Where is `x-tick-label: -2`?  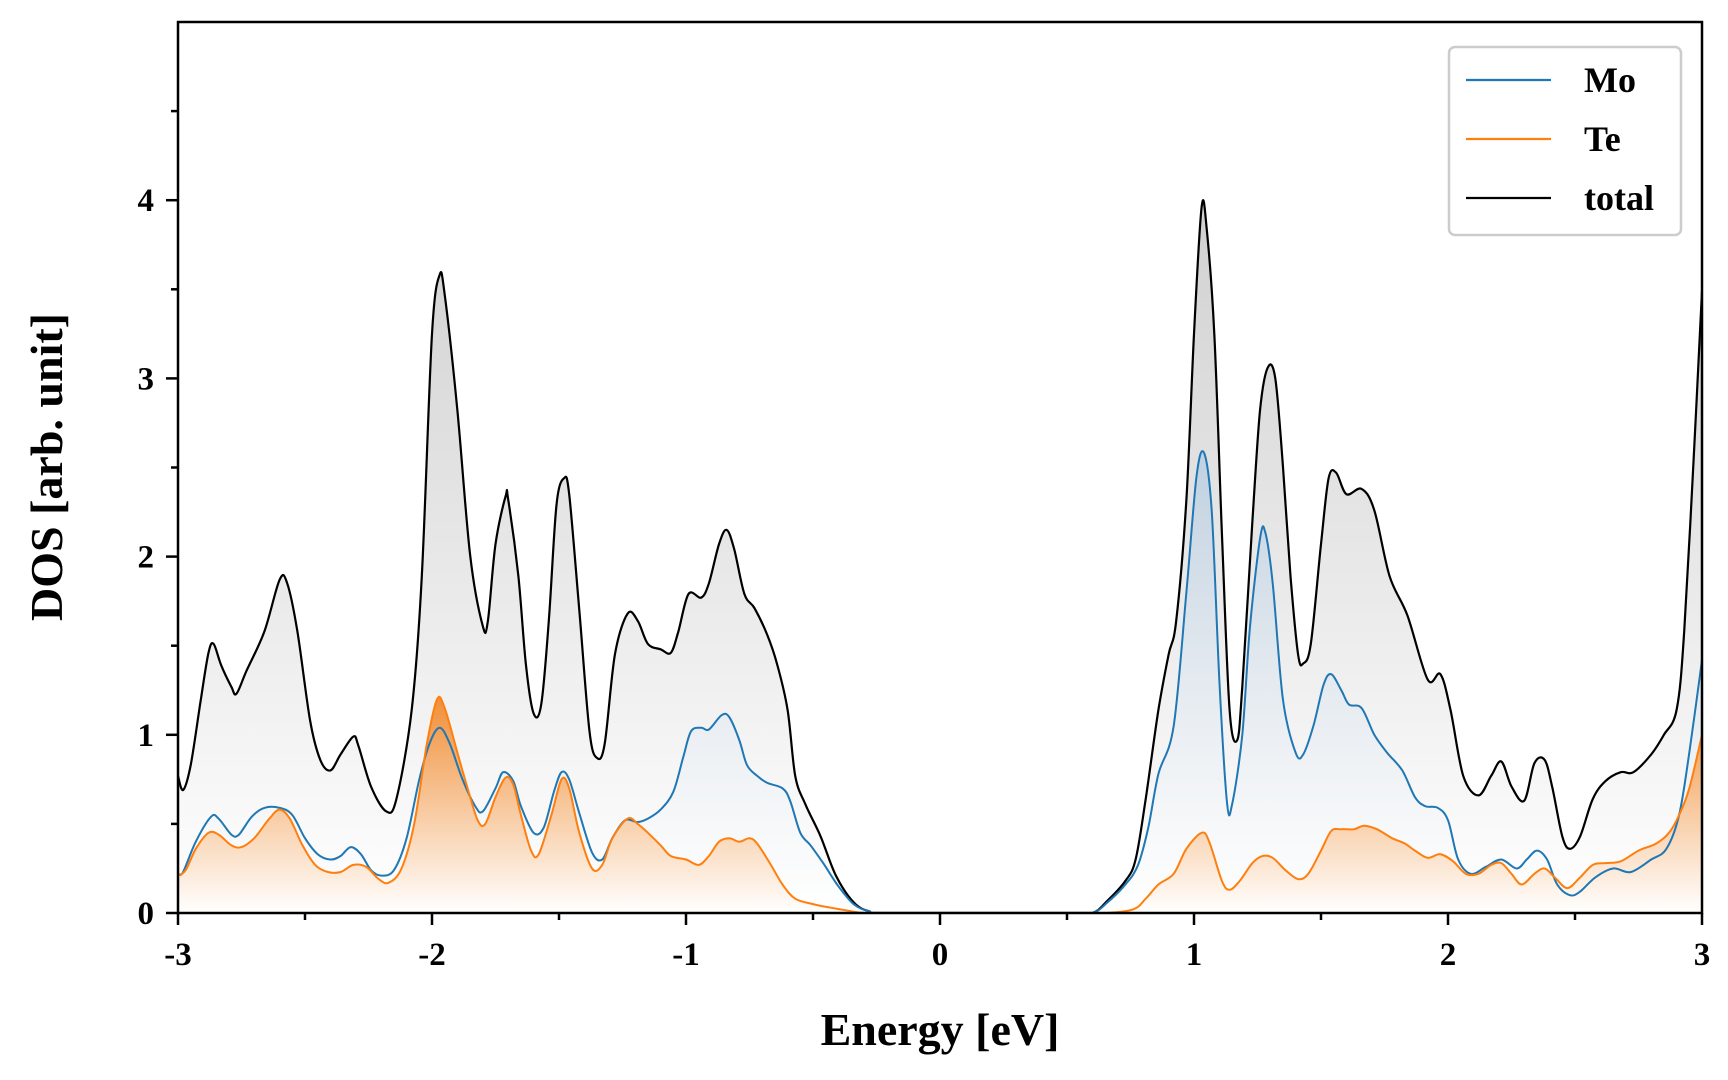 x-tick-label: -2 is located at coordinates (432, 955).